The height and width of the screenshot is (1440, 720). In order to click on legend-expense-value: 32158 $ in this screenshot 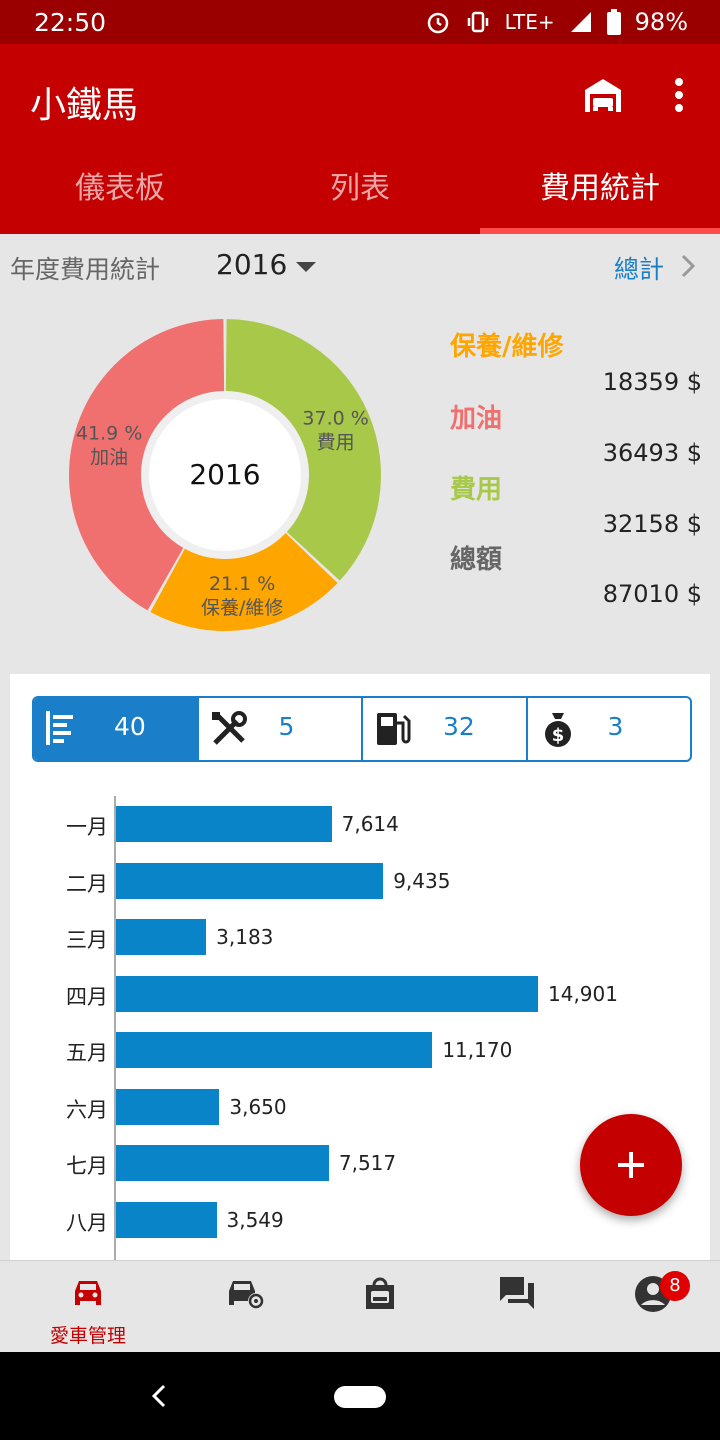, I will do `click(652, 524)`.